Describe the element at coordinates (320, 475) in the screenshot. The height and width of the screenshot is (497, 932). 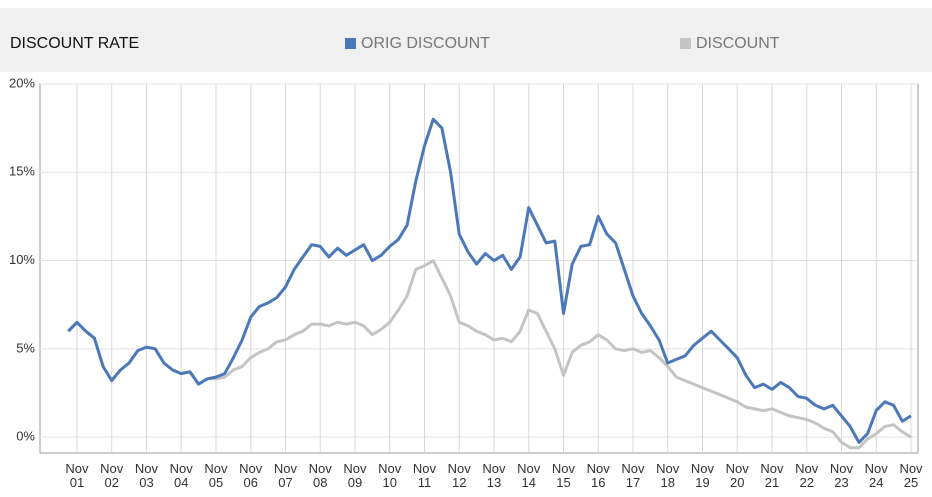
I see `x-tick-label: Nov 08` at that location.